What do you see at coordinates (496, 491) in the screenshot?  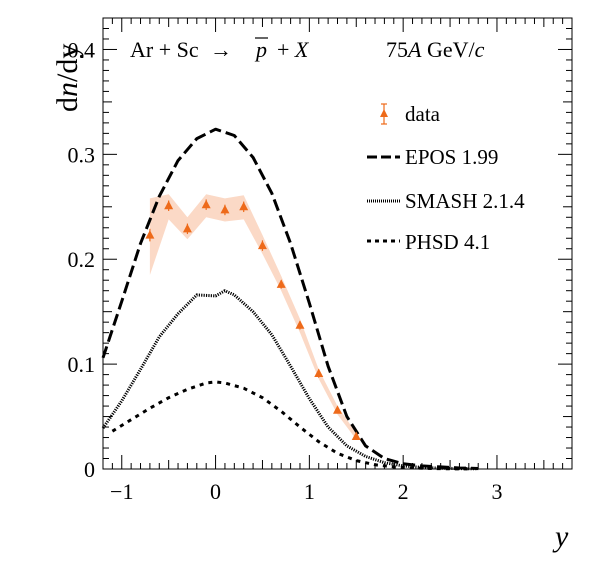 I see `x-tick-label: 3` at bounding box center [496, 491].